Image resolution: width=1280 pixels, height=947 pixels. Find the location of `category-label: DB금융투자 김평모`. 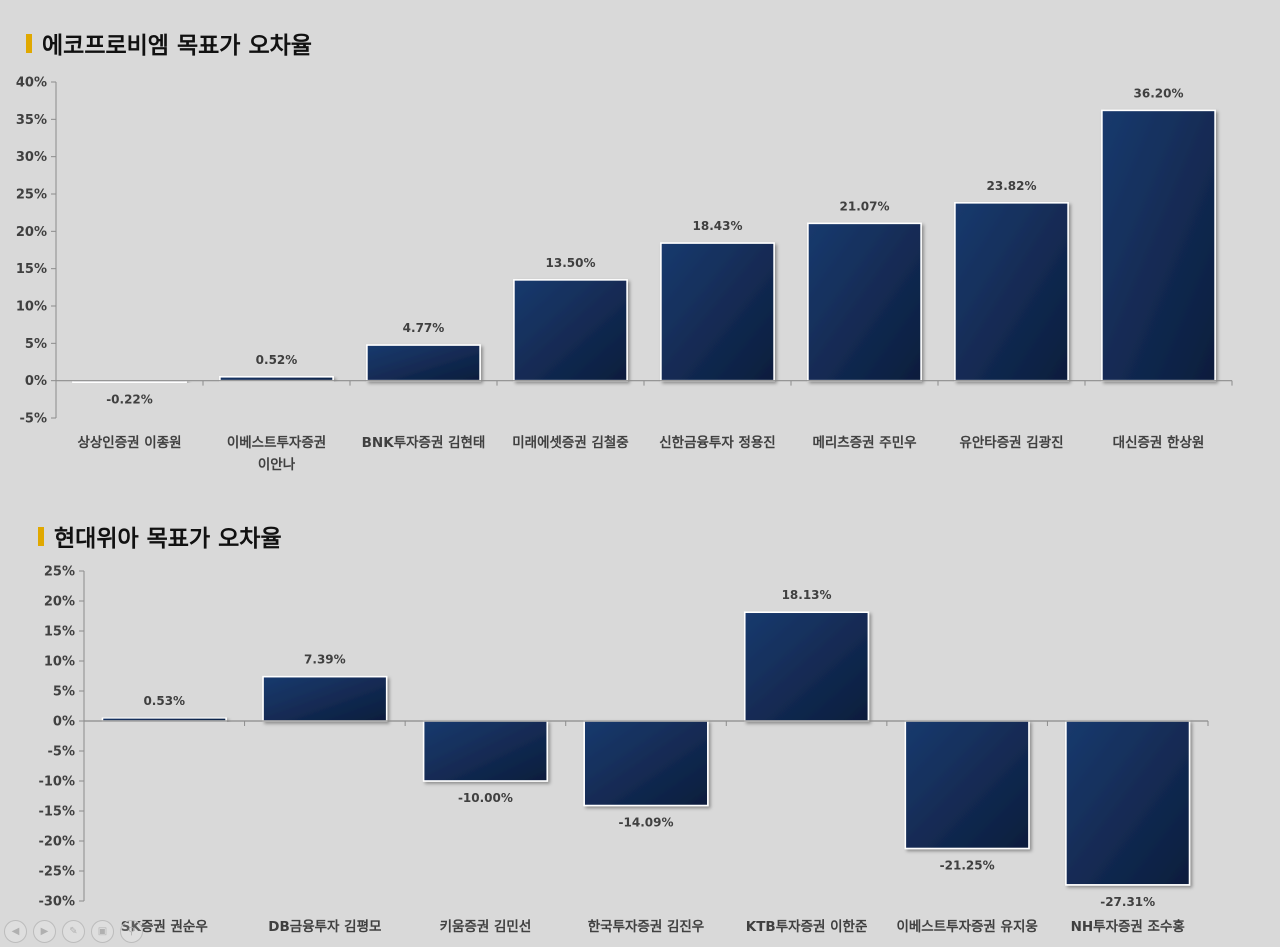

category-label: DB금융투자 김평모 is located at coordinates (325, 926).